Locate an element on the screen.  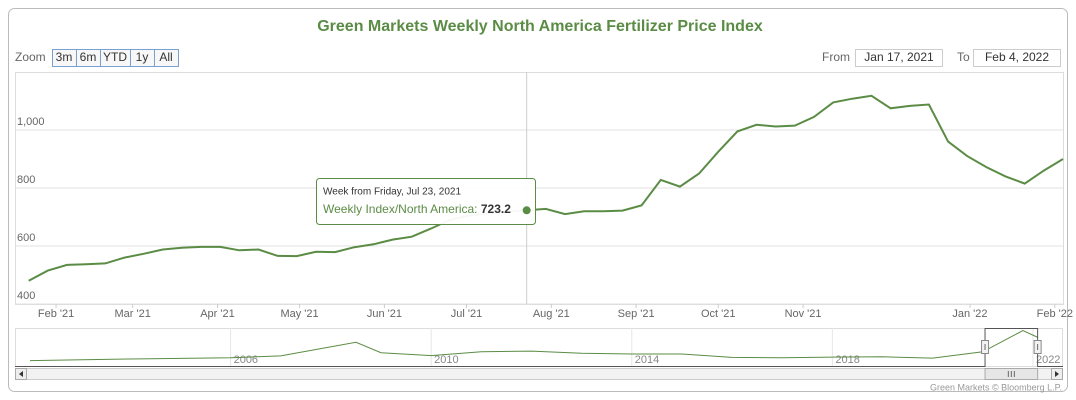
zoom-button: All is located at coordinates (166, 58).